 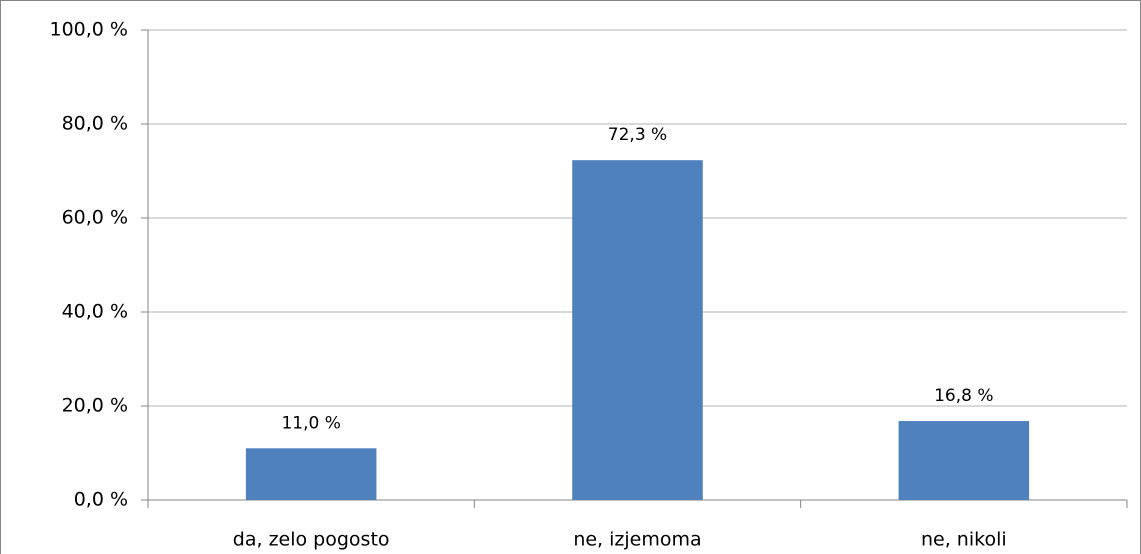 I want to click on y-tick-label: 100,0 %, so click(x=89, y=30).